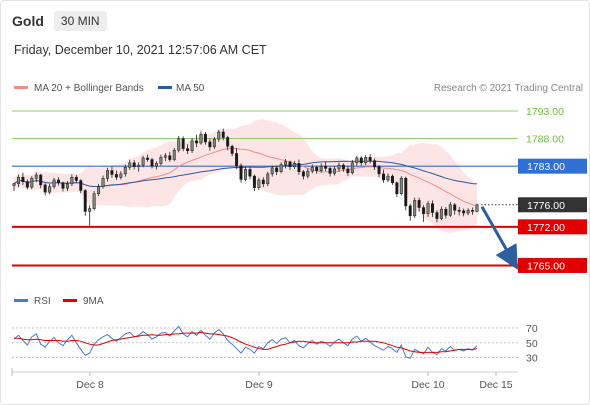  Describe the element at coordinates (495, 385) in the screenshot. I see `x-tick-label: Dec 15` at that location.